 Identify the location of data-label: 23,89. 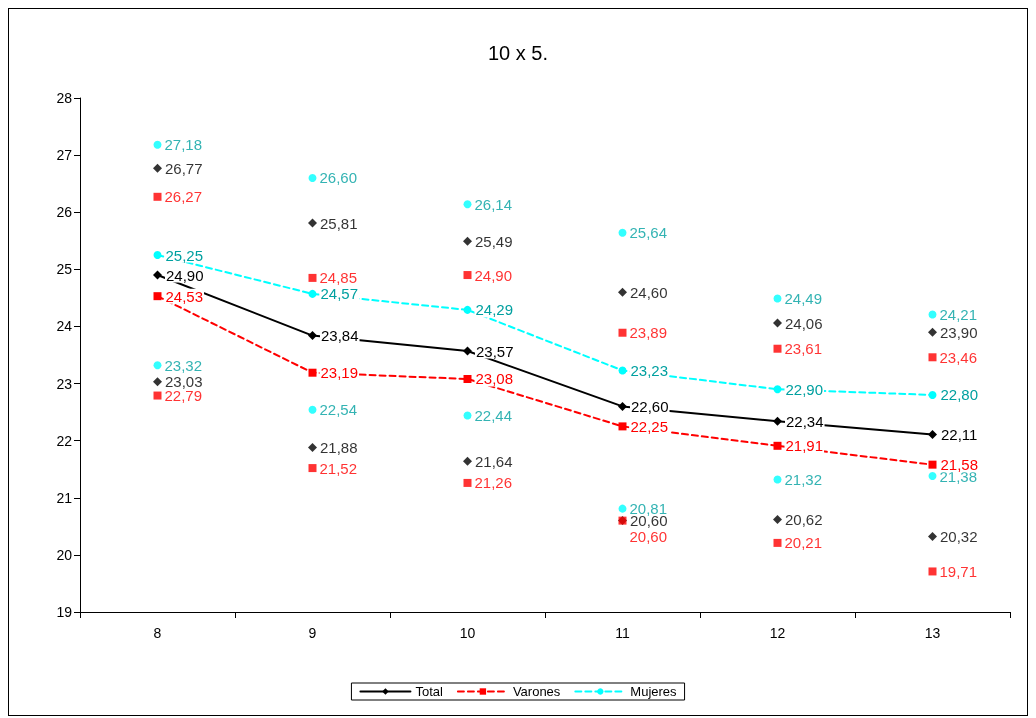
(648, 333).